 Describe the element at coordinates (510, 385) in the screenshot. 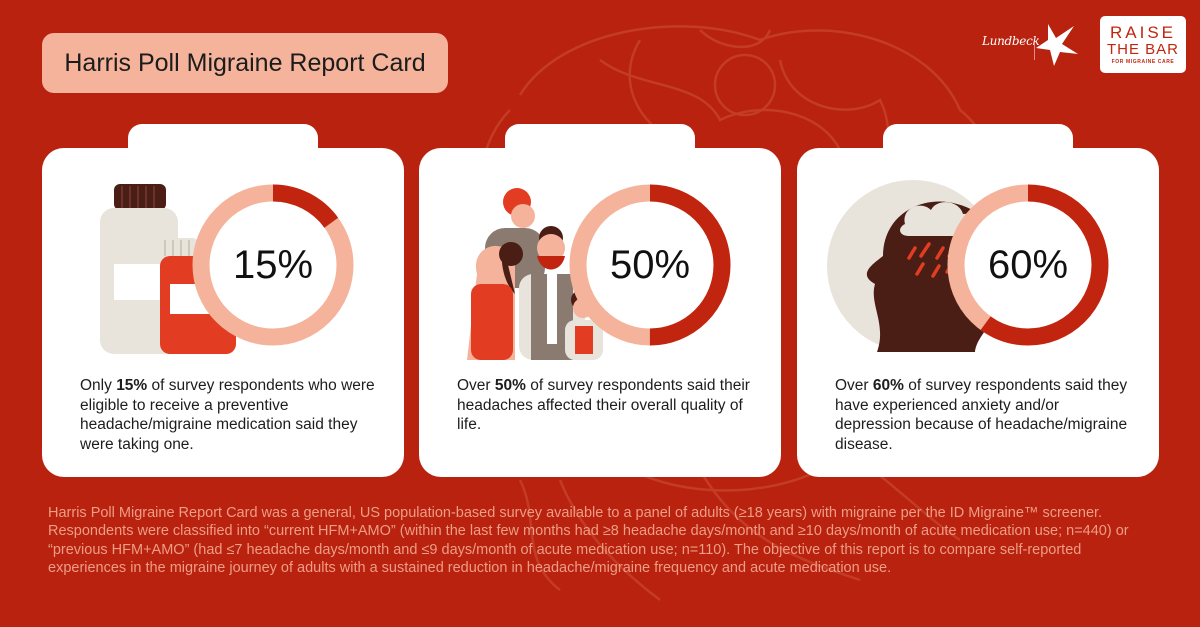

I see `stat-highlight: 50%` at that location.